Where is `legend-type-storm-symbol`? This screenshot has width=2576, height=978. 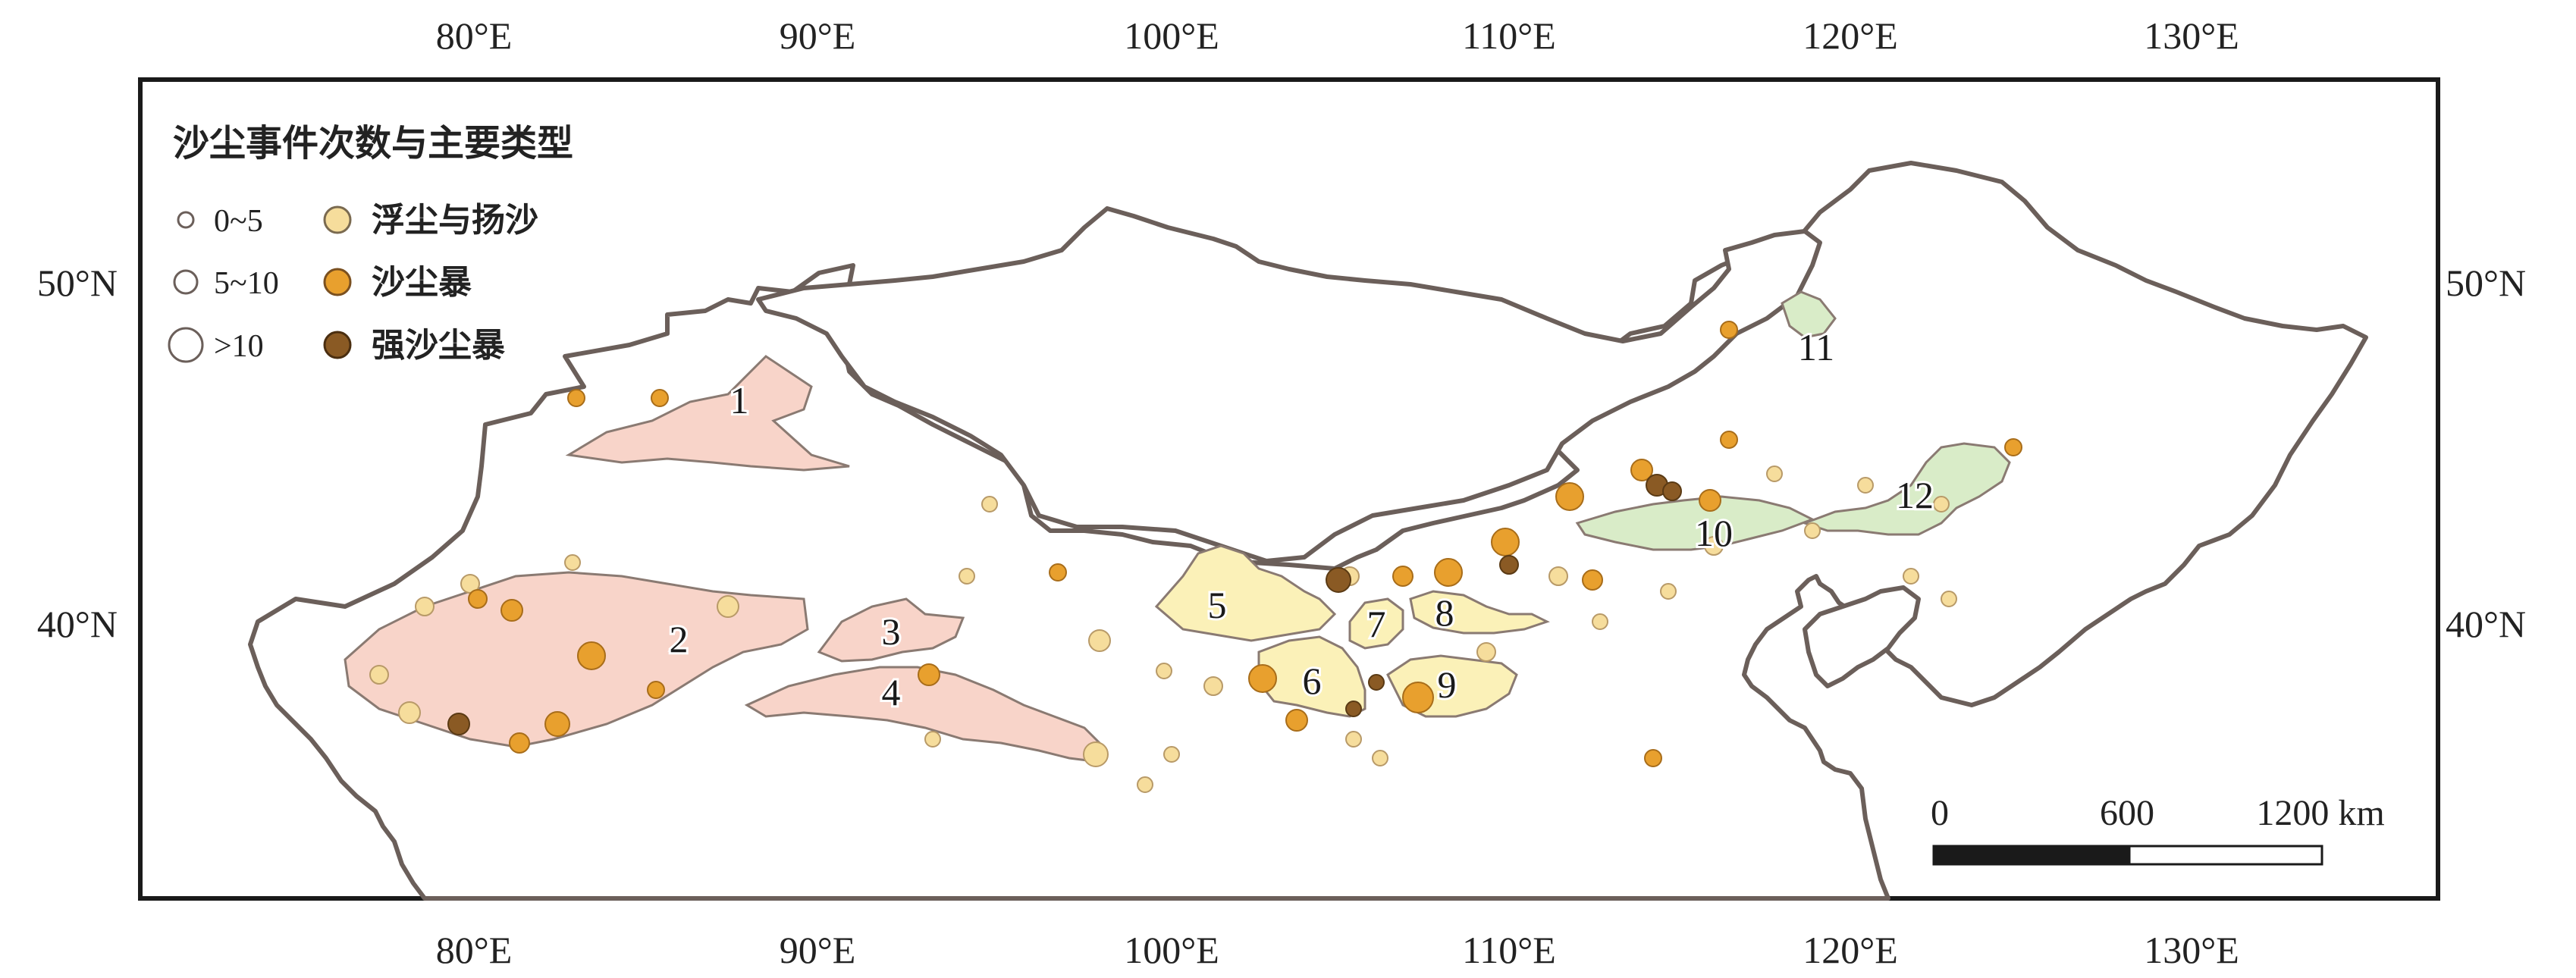 legend-type-storm-symbol is located at coordinates (337, 282).